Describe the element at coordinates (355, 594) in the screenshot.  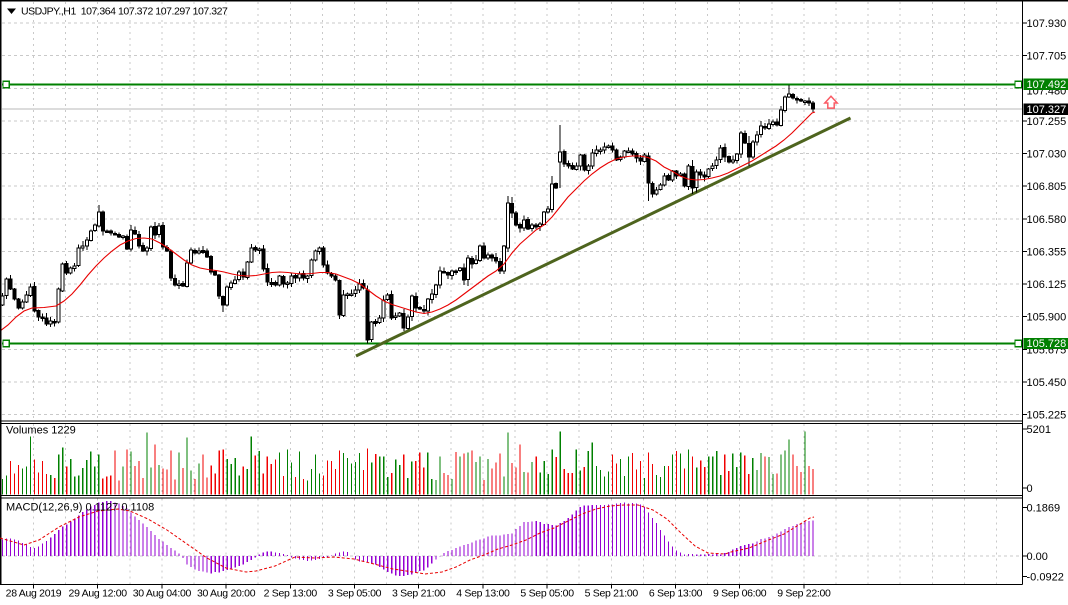
I see `svg-text: 3 Sep 05:00` at that location.